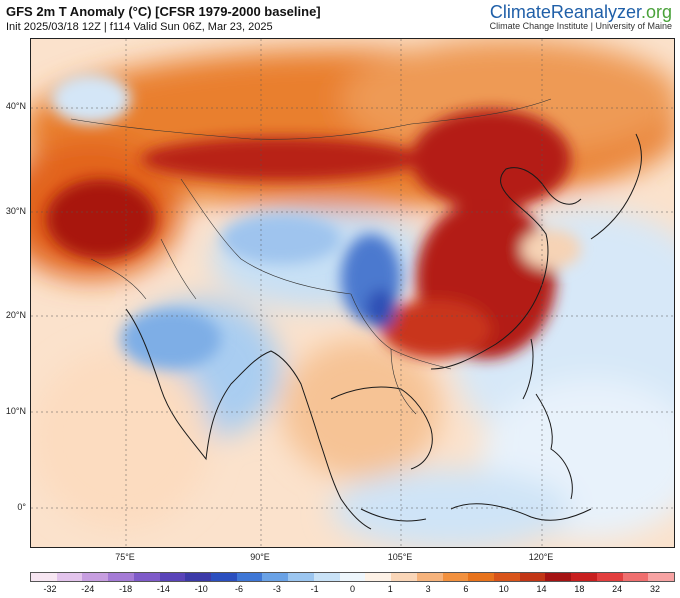 The width and height of the screenshot is (680, 598). What do you see at coordinates (126, 589) in the screenshot?
I see `colorbar-tick-label: -18` at bounding box center [126, 589].